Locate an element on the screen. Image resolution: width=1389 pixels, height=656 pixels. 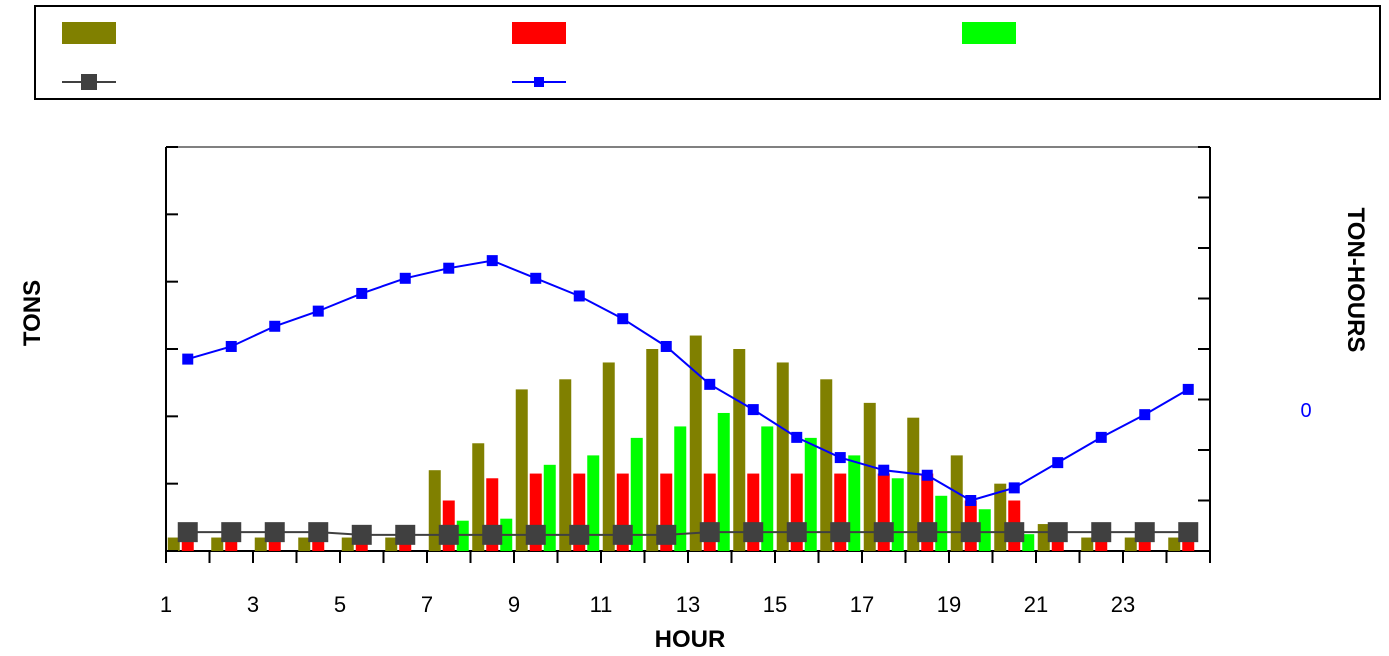
x-tick-label: 21 is located at coordinates (1036, 604).